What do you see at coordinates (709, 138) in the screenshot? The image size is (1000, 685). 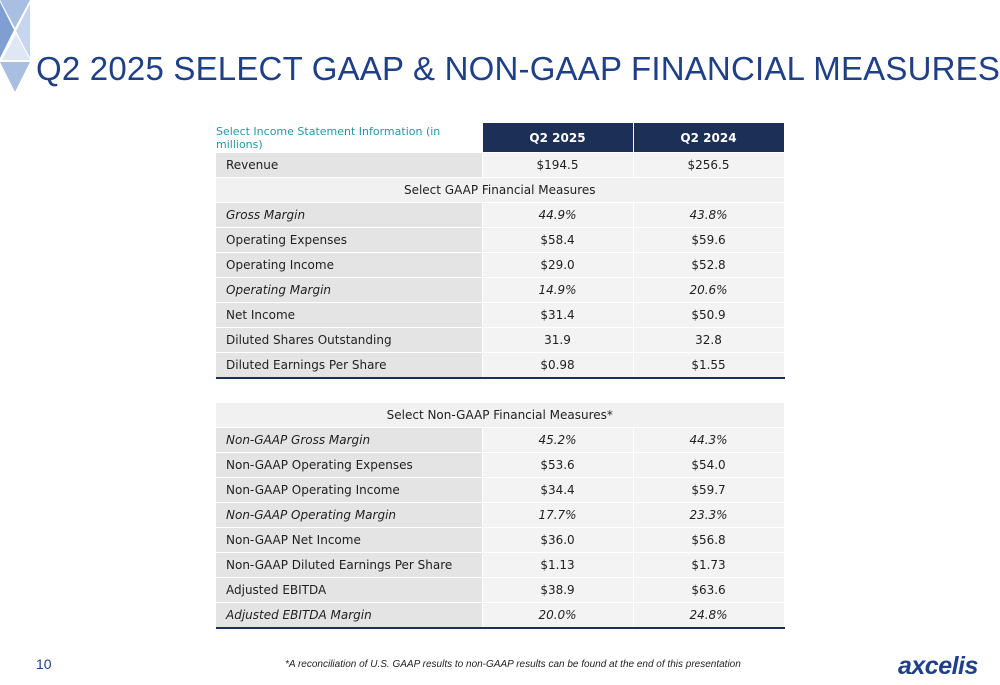 I see `column-header-q2-2024: Q2 2024` at bounding box center [709, 138].